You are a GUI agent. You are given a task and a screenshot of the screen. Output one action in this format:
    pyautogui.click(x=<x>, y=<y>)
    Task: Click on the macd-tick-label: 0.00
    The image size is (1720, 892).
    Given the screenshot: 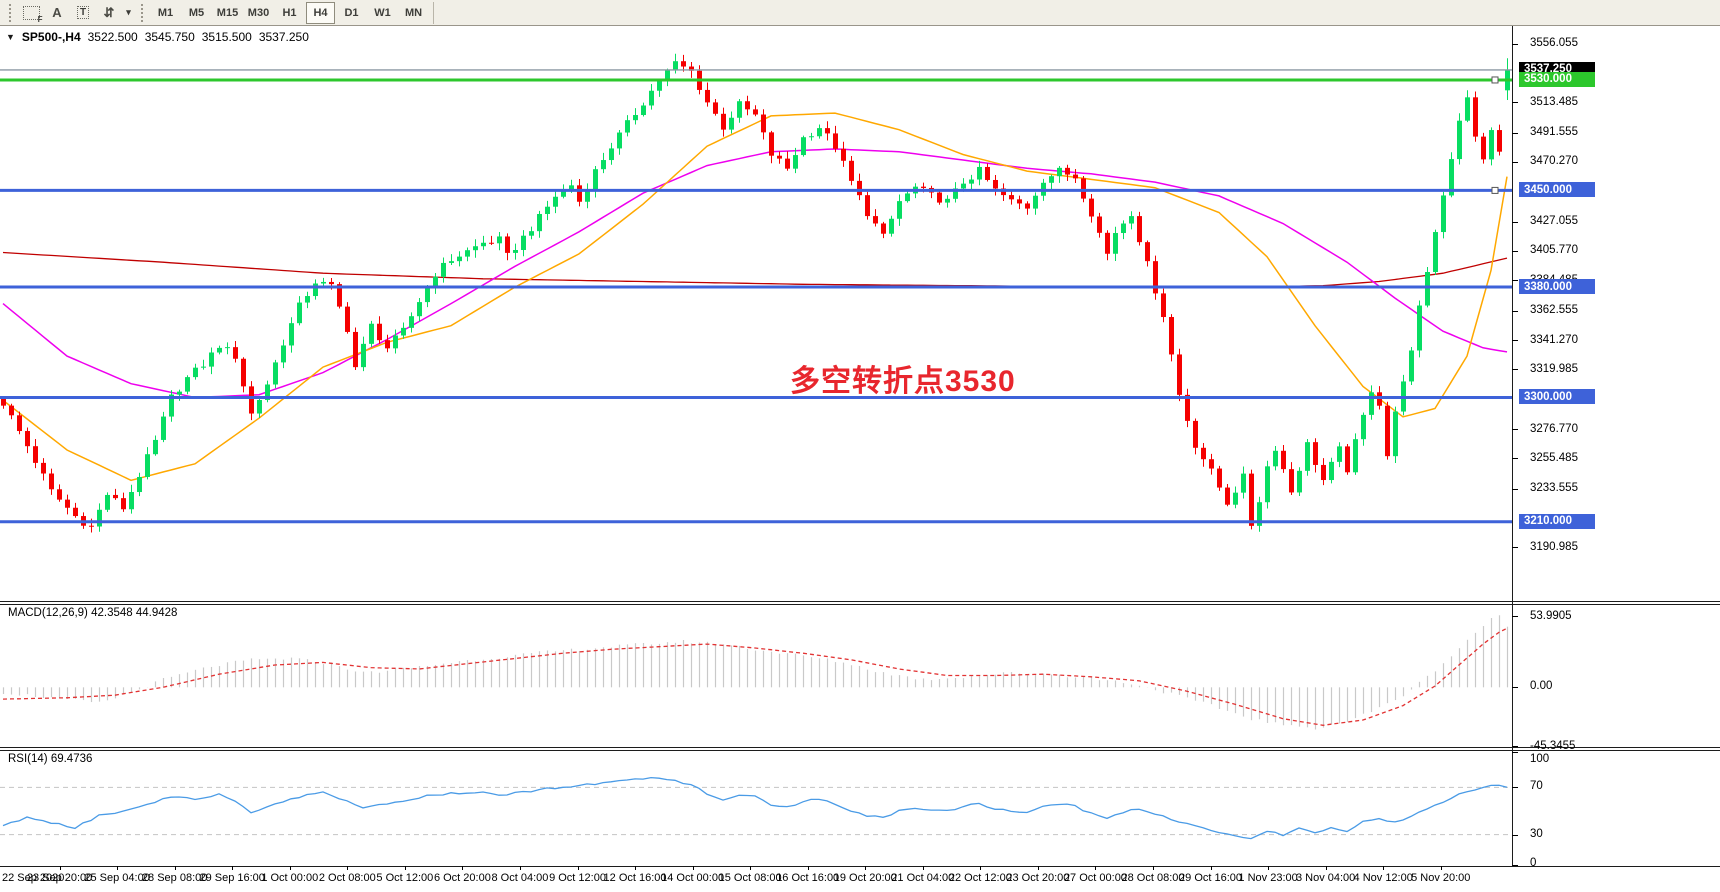 What is the action you would take?
    pyautogui.click(x=1541, y=686)
    